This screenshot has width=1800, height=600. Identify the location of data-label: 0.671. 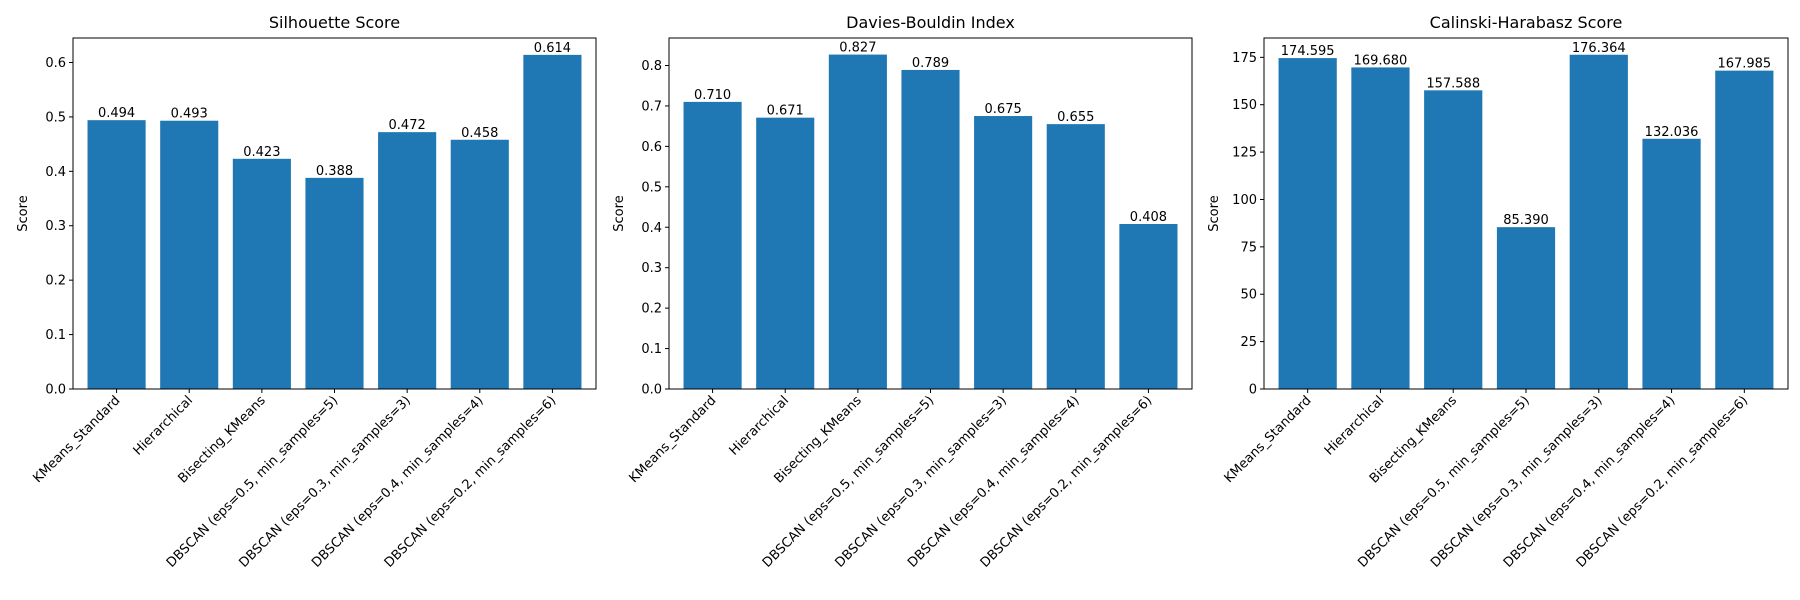
(785, 111).